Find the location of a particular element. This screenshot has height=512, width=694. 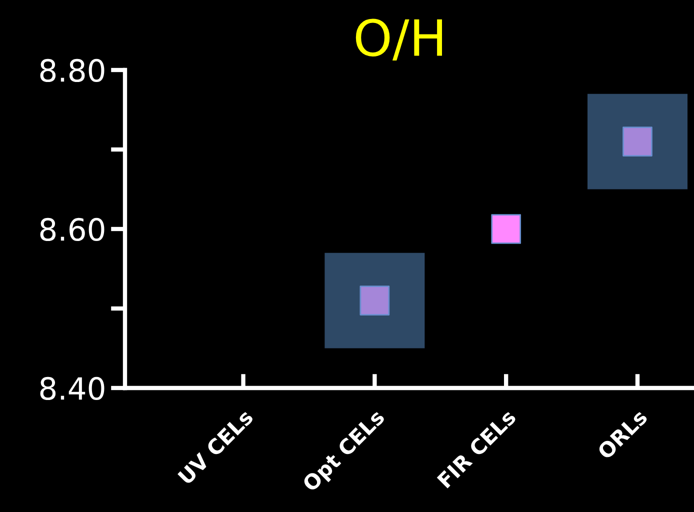

y-tick-label: 8.40 is located at coordinates (72, 388).